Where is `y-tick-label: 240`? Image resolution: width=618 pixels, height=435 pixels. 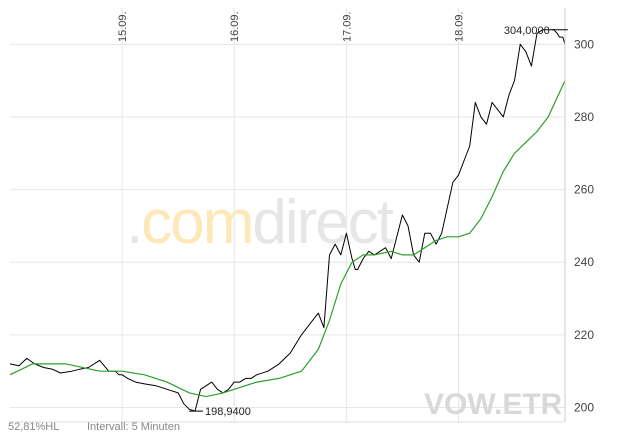 y-tick-label: 240 is located at coordinates (584, 262).